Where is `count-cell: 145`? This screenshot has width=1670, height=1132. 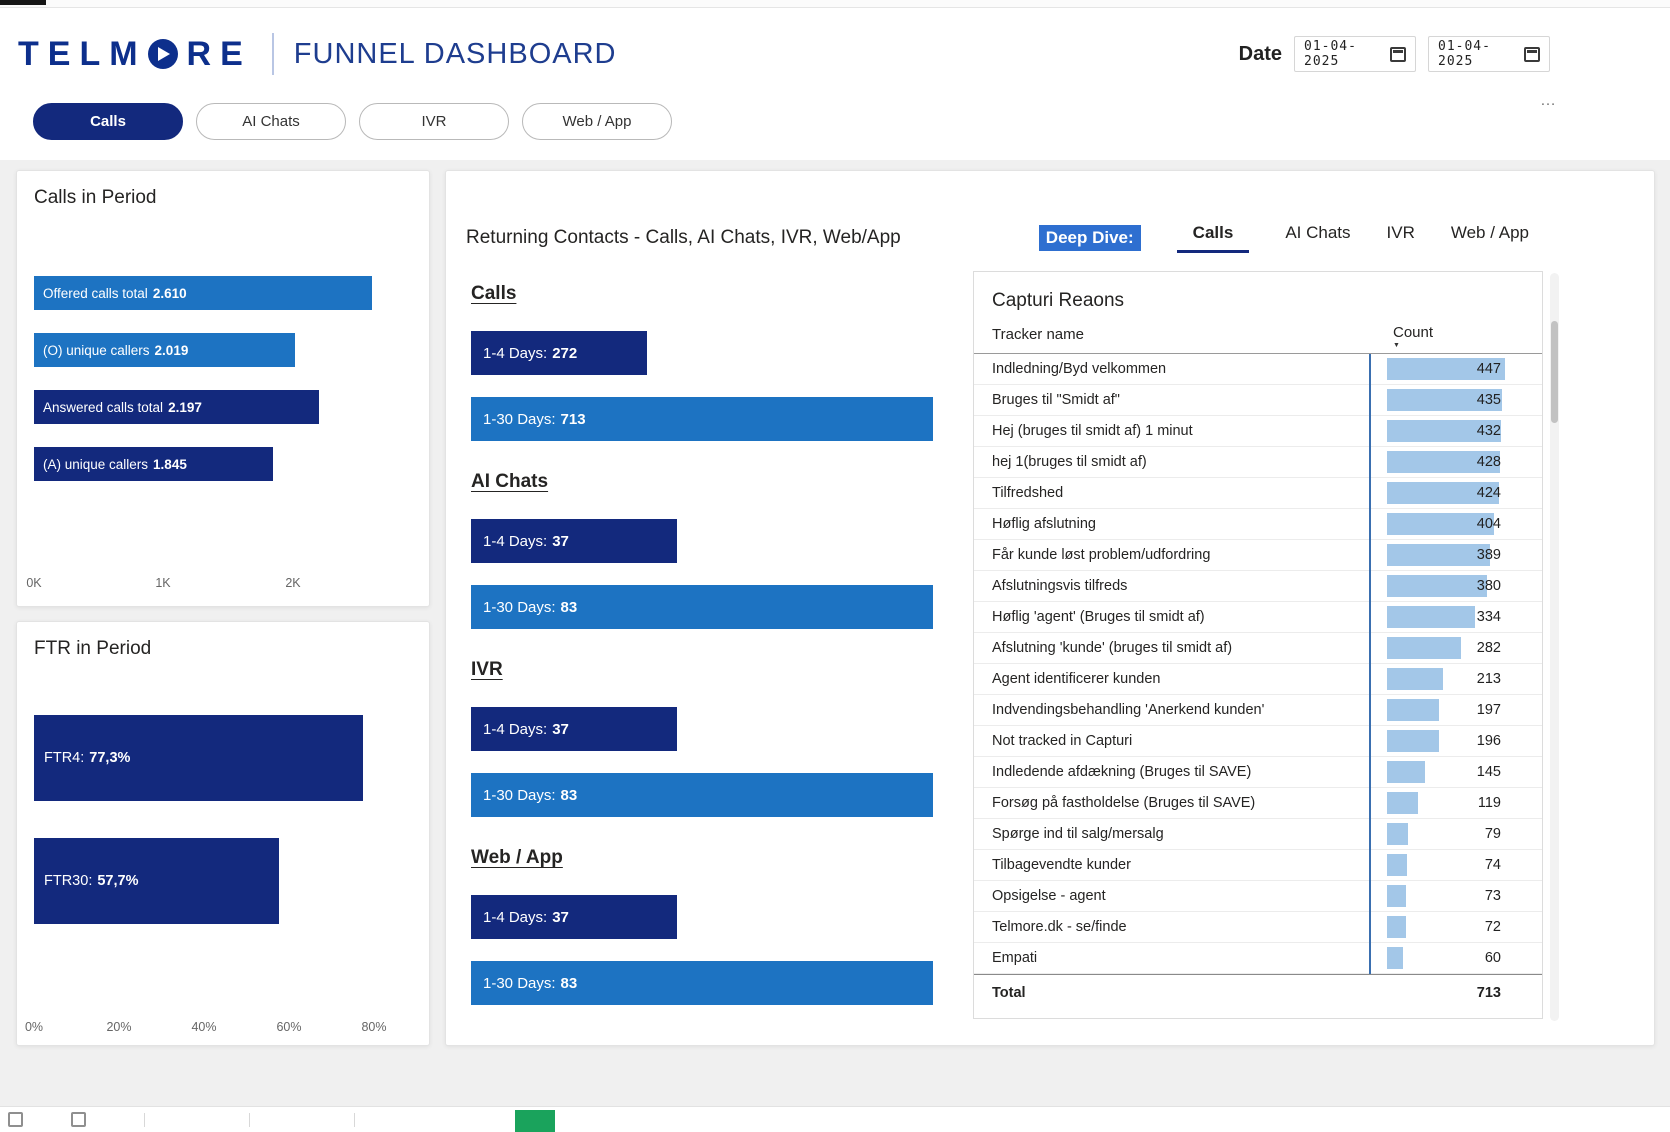
count-cell: 145 is located at coordinates (1463, 772).